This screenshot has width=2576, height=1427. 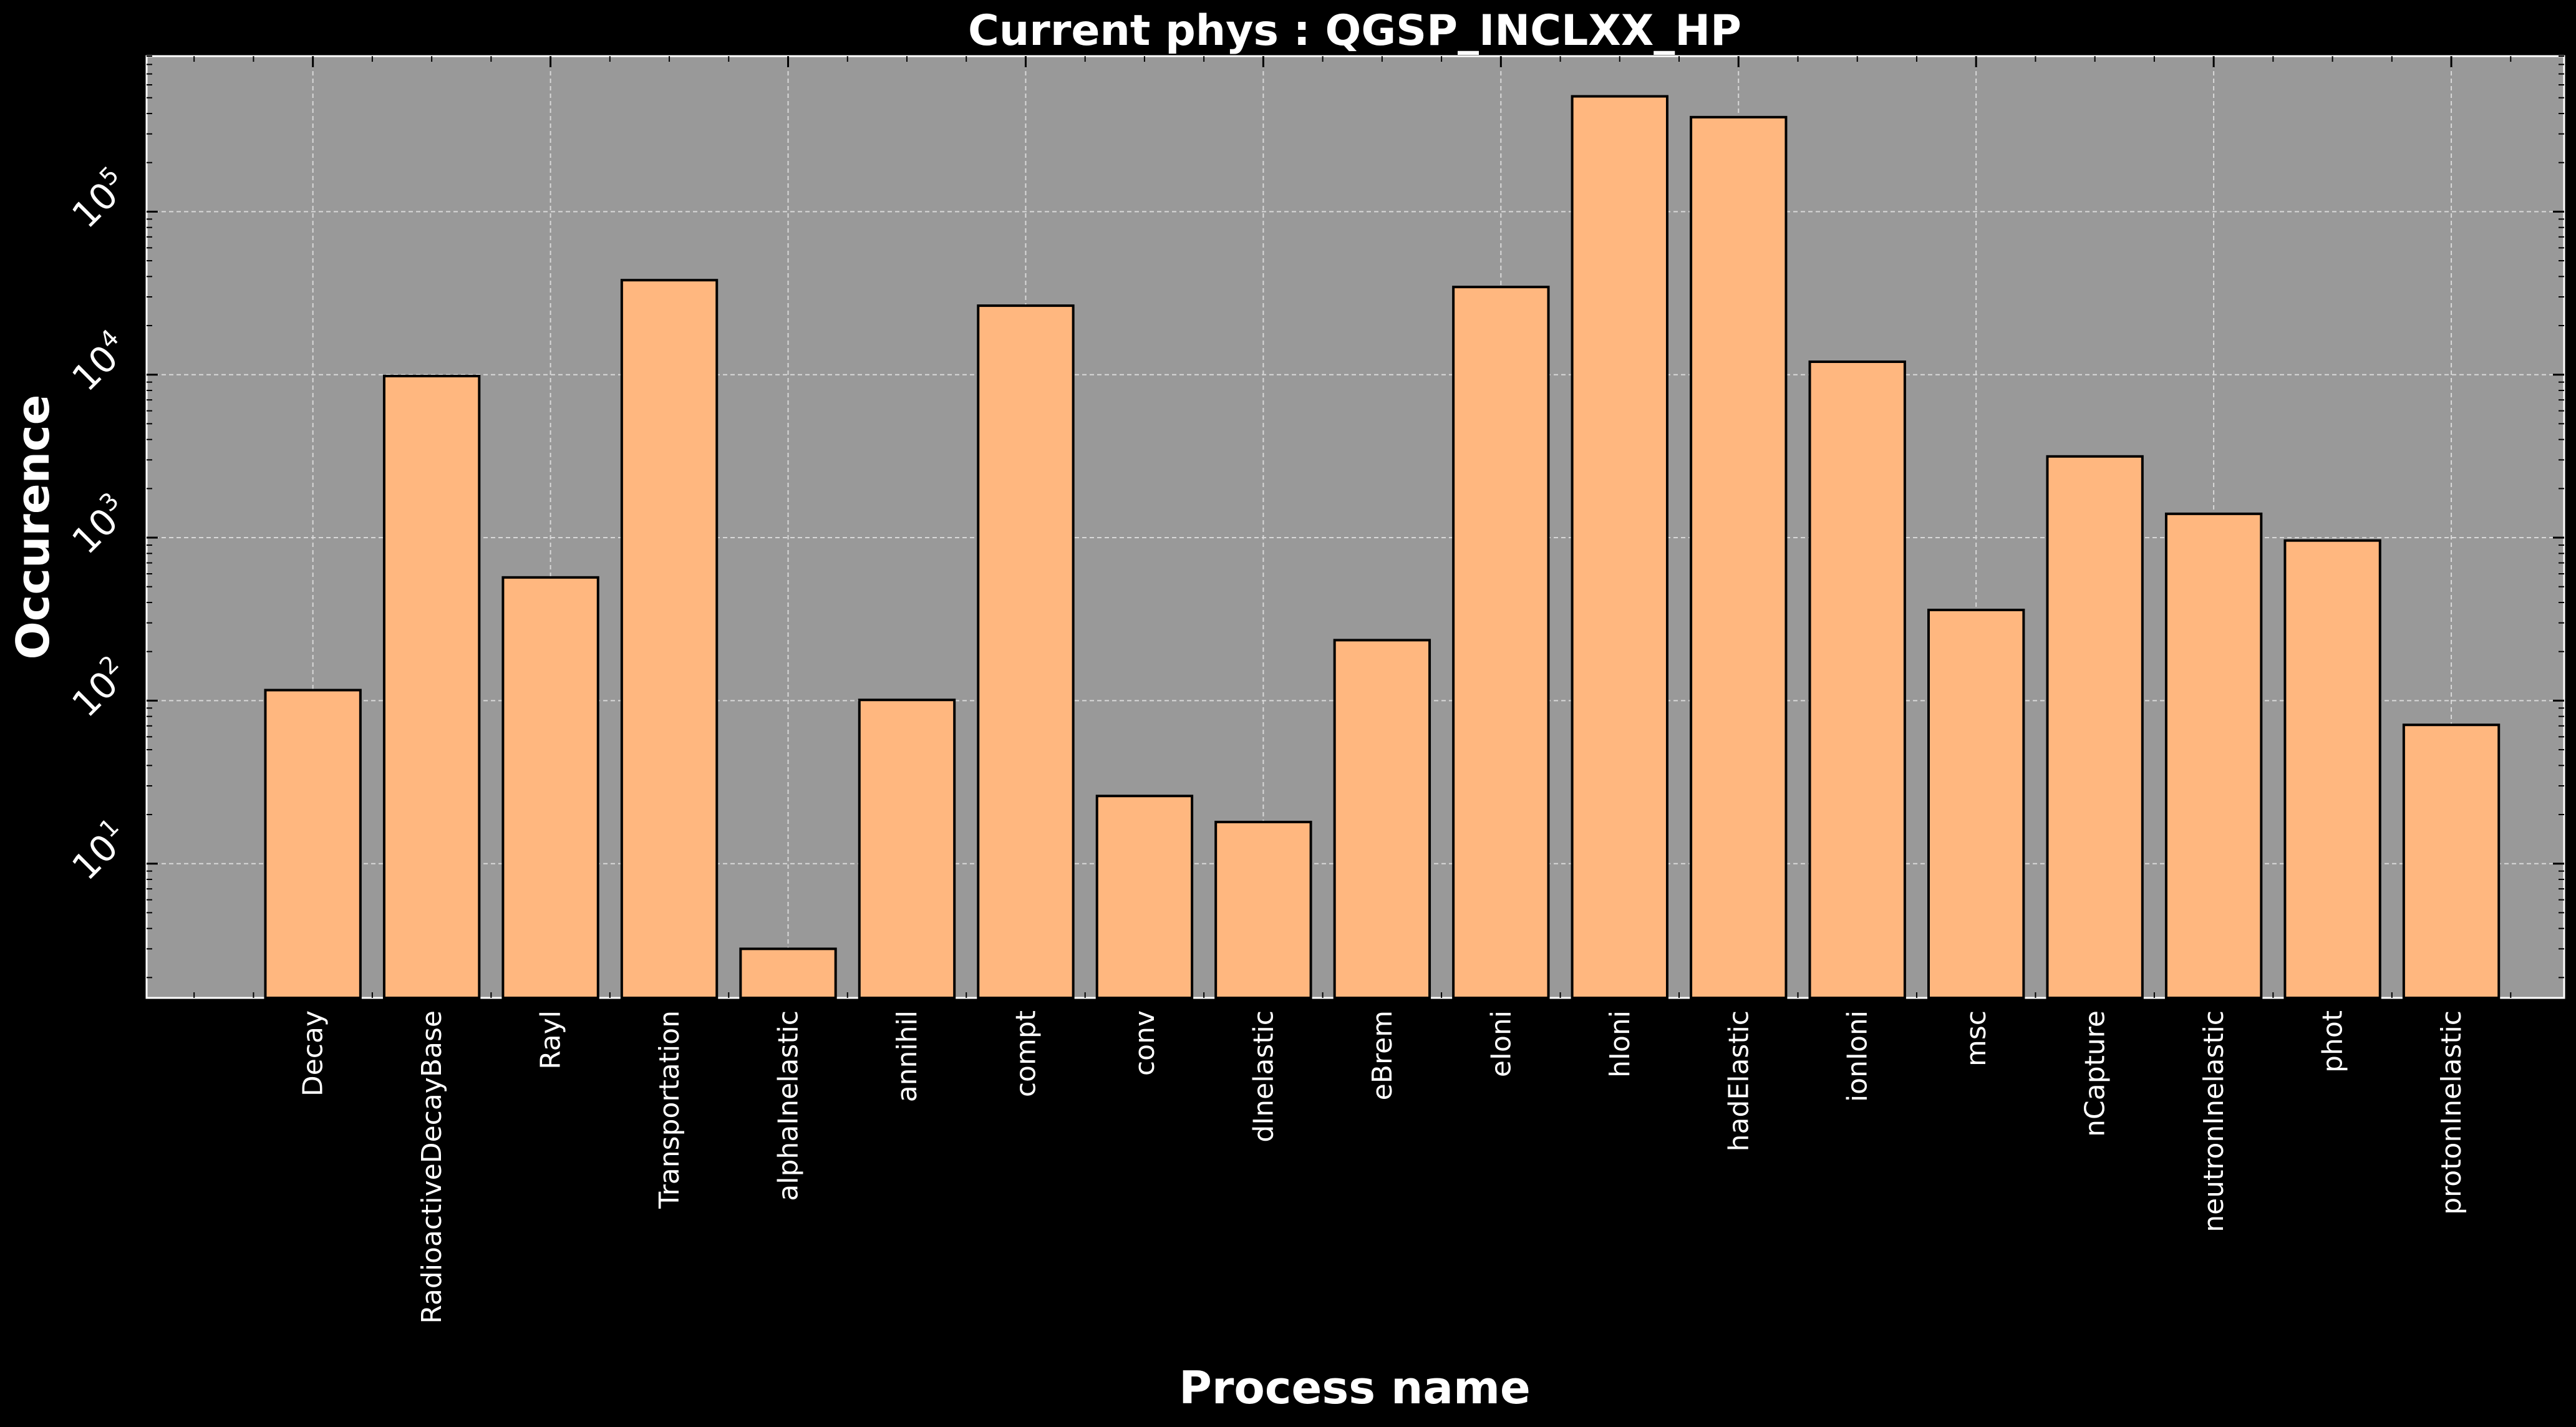 What do you see at coordinates (907, 1056) in the screenshot?
I see `x-tick-label: annihil` at bounding box center [907, 1056].